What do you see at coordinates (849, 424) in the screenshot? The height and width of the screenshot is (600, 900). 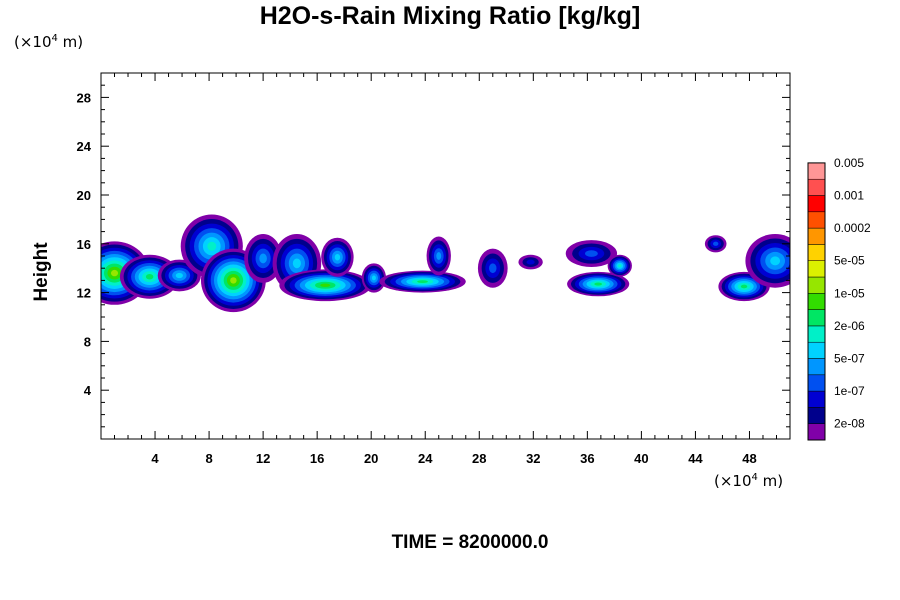 I see `colorbar-label: 2e-08` at bounding box center [849, 424].